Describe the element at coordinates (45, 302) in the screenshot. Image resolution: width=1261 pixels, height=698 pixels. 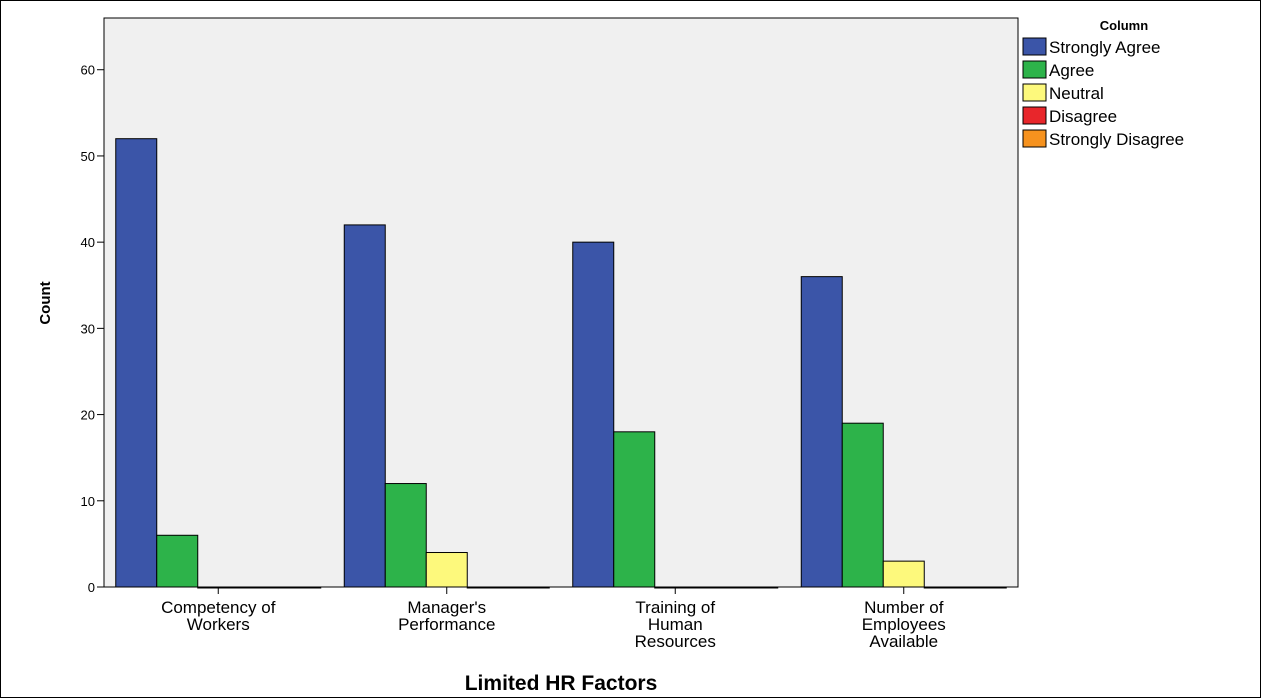
I see `y-axis-title: Count` at that location.